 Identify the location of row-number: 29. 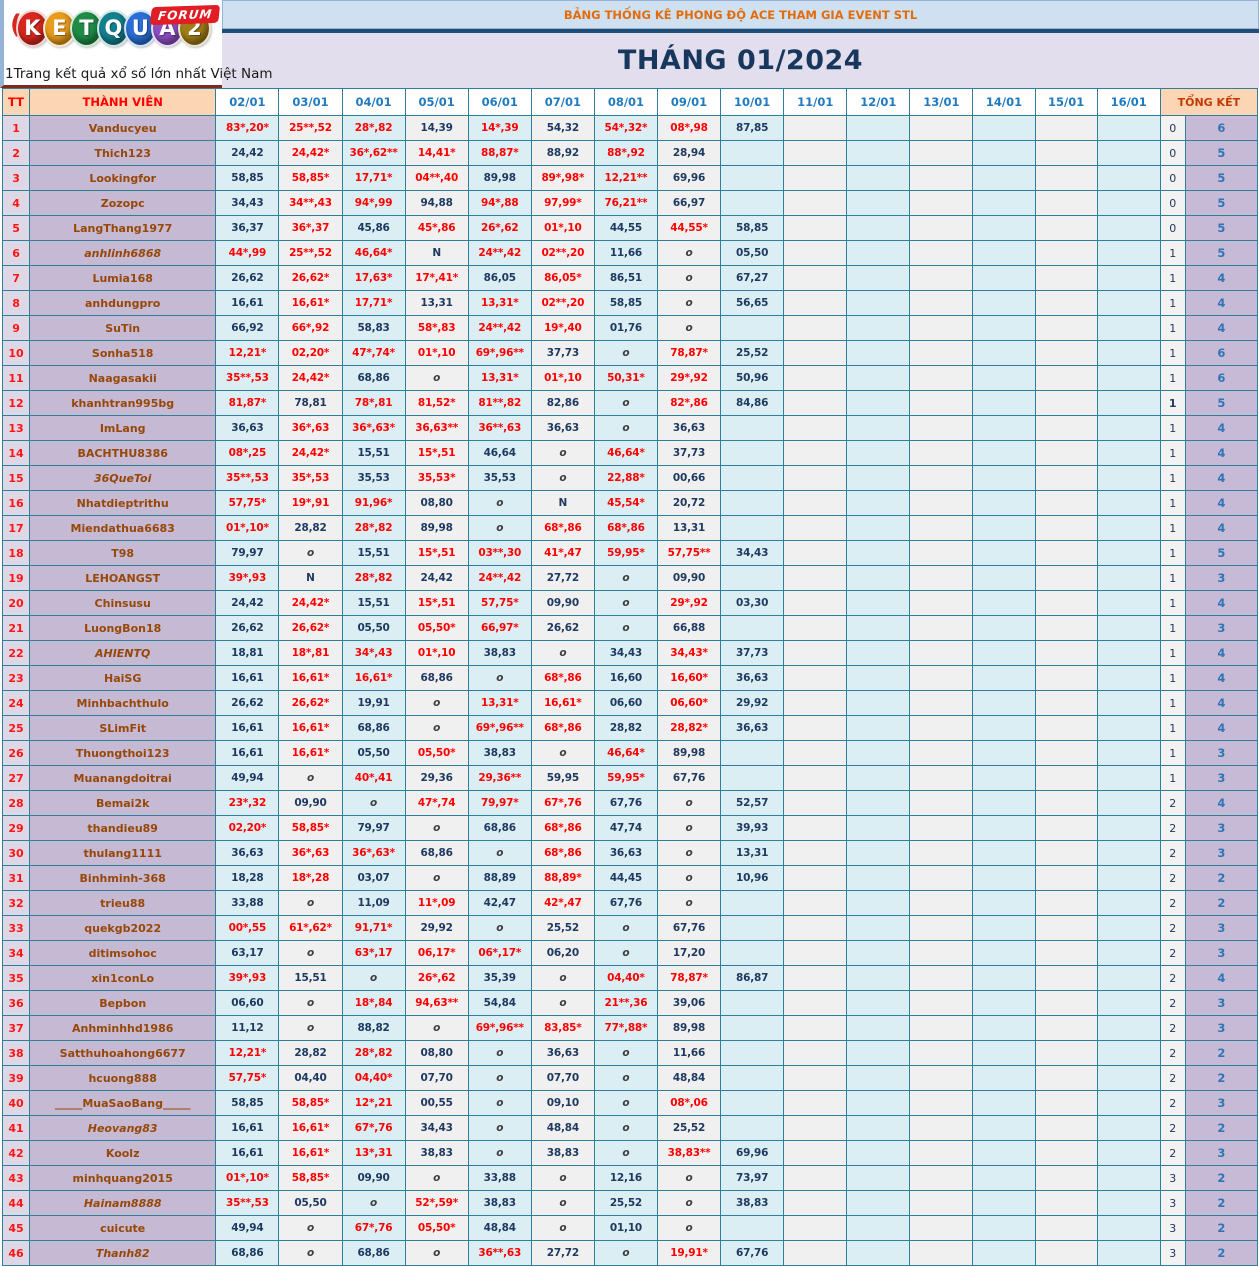
(16, 828).